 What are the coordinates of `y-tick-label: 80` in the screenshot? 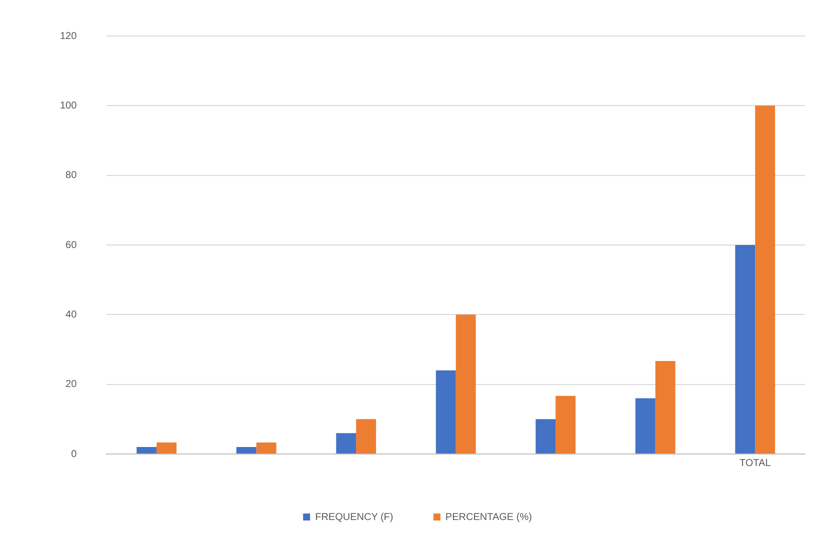 It's located at (72, 176).